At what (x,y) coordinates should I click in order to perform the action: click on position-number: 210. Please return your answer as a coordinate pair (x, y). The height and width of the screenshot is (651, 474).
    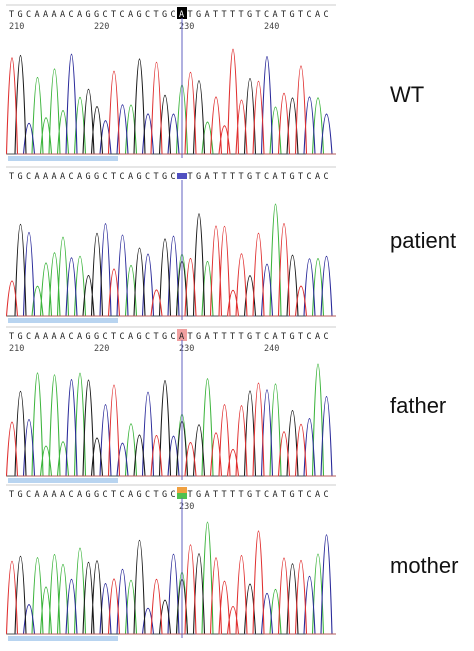
    Looking at the image, I should click on (16, 349).